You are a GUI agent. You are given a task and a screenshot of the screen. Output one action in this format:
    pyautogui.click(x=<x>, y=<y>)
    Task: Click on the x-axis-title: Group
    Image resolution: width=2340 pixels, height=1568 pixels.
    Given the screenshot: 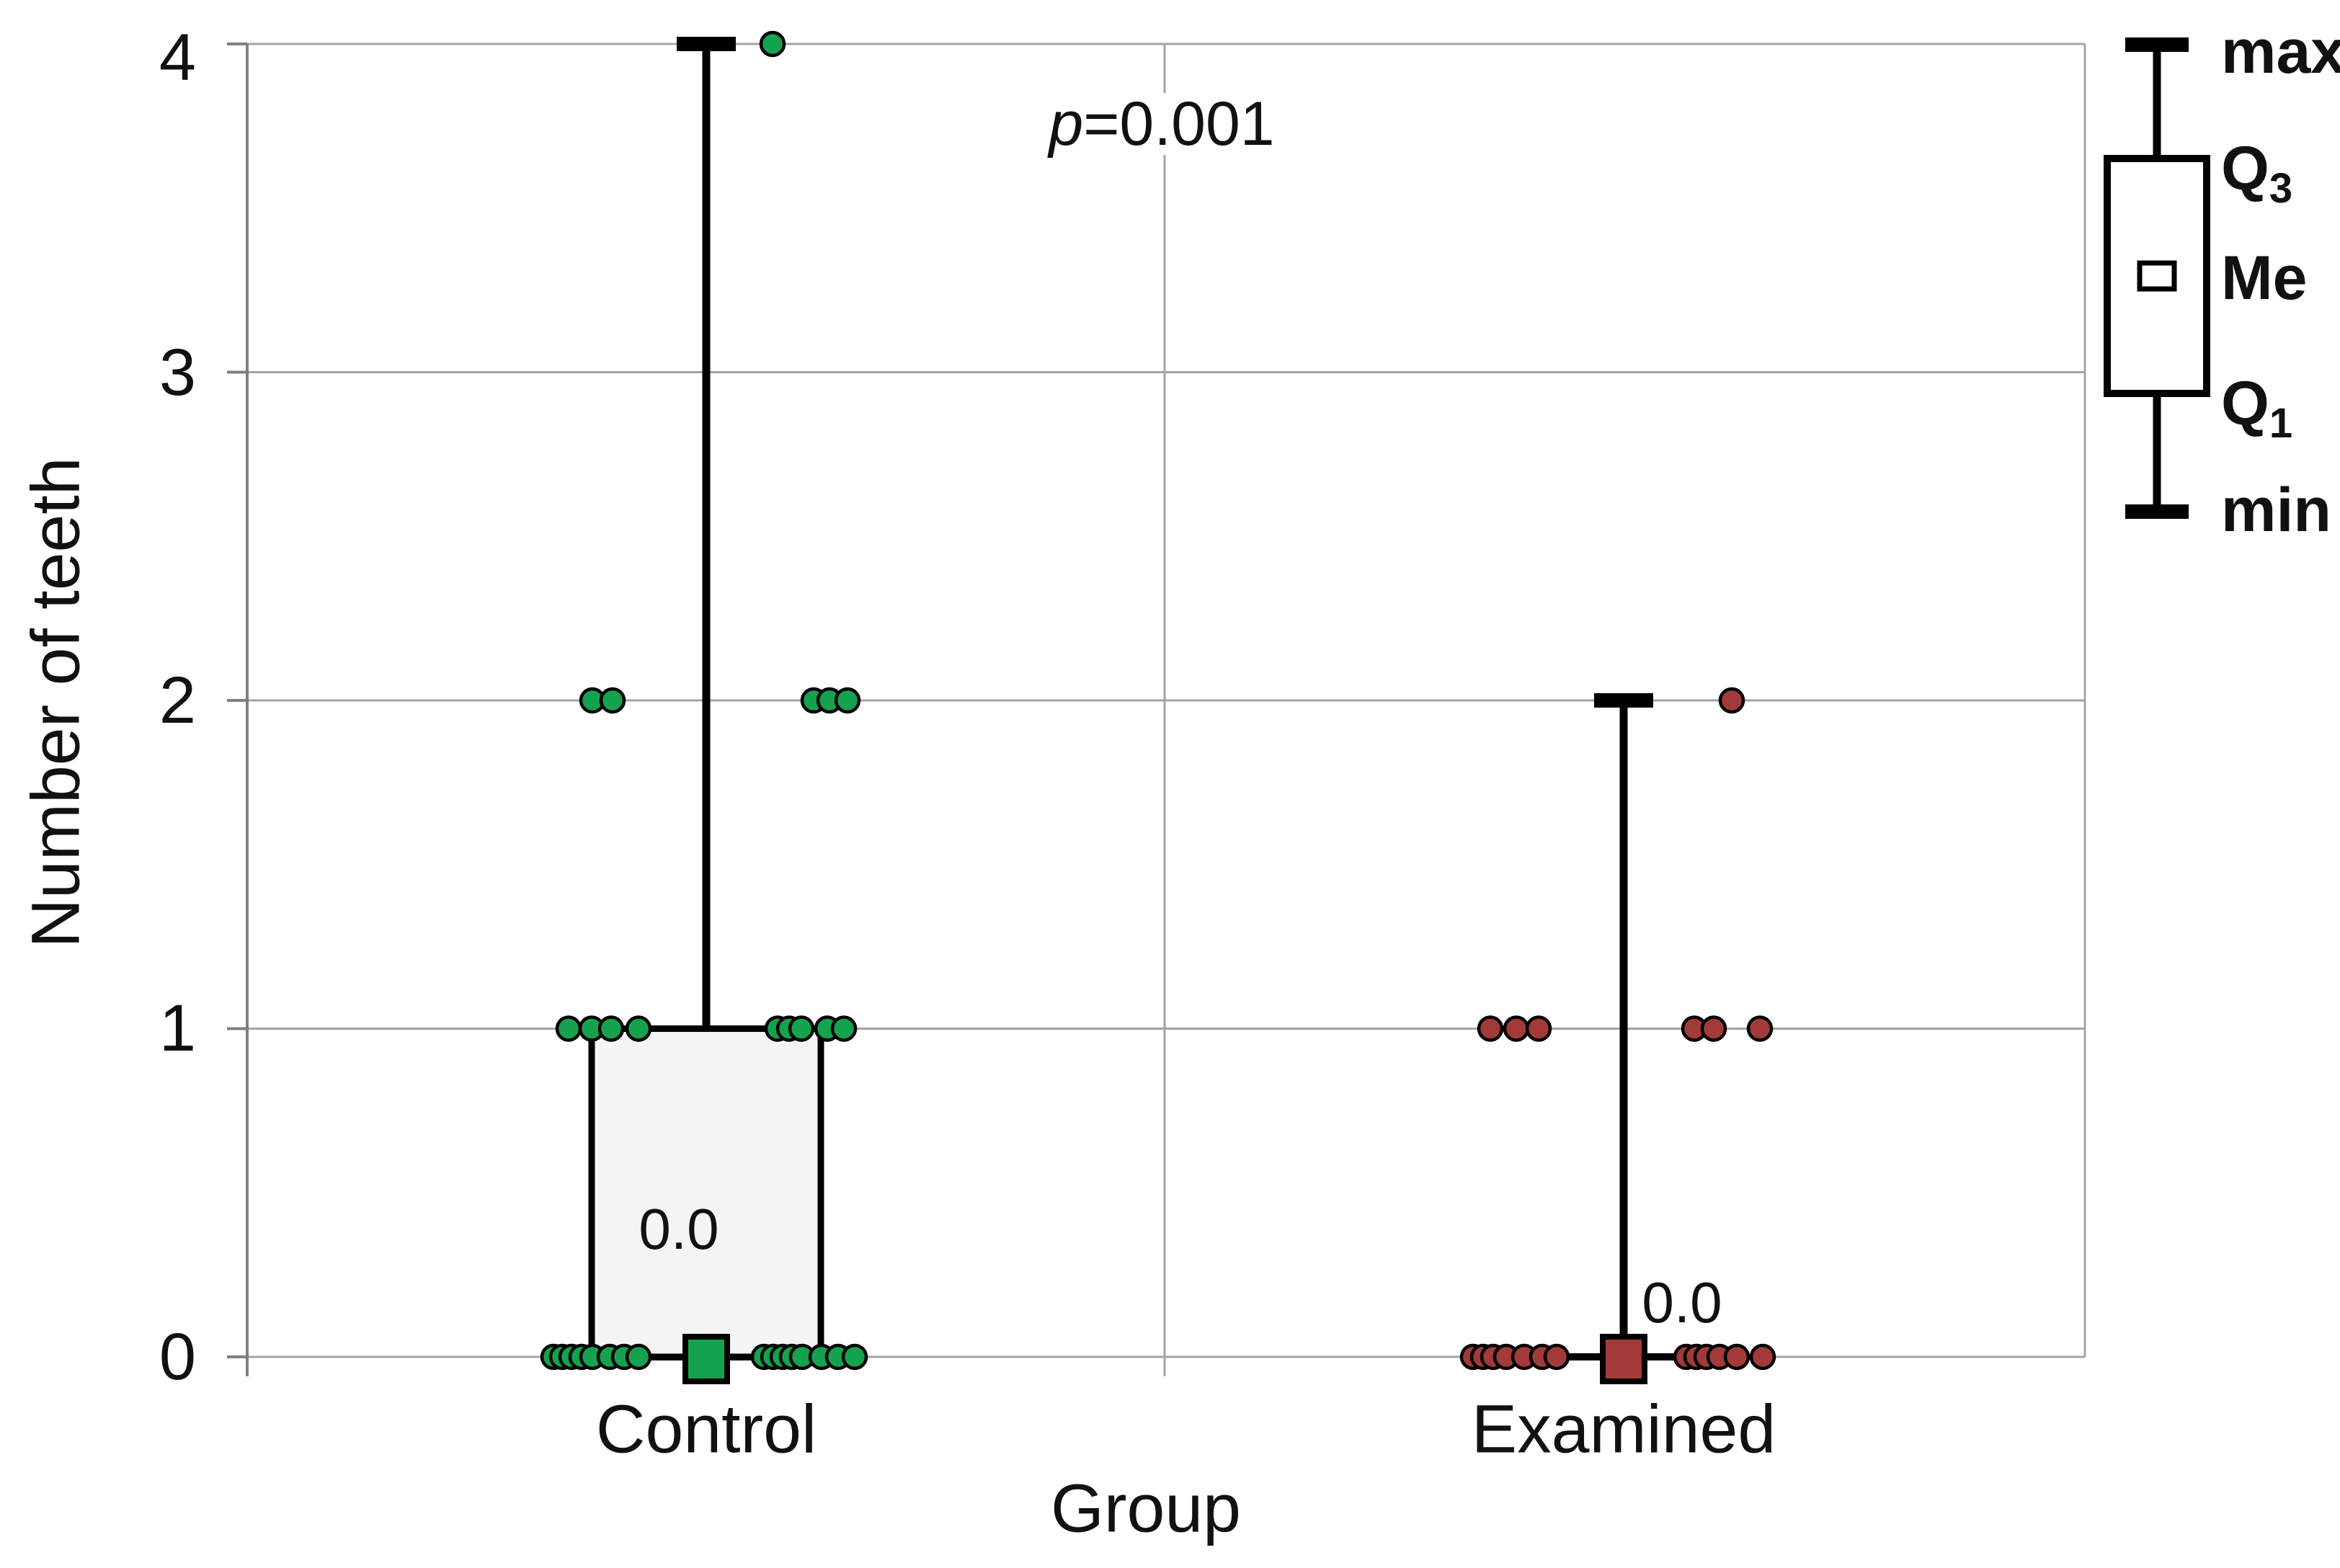 What is the action you would take?
    pyautogui.click(x=1146, y=1508)
    